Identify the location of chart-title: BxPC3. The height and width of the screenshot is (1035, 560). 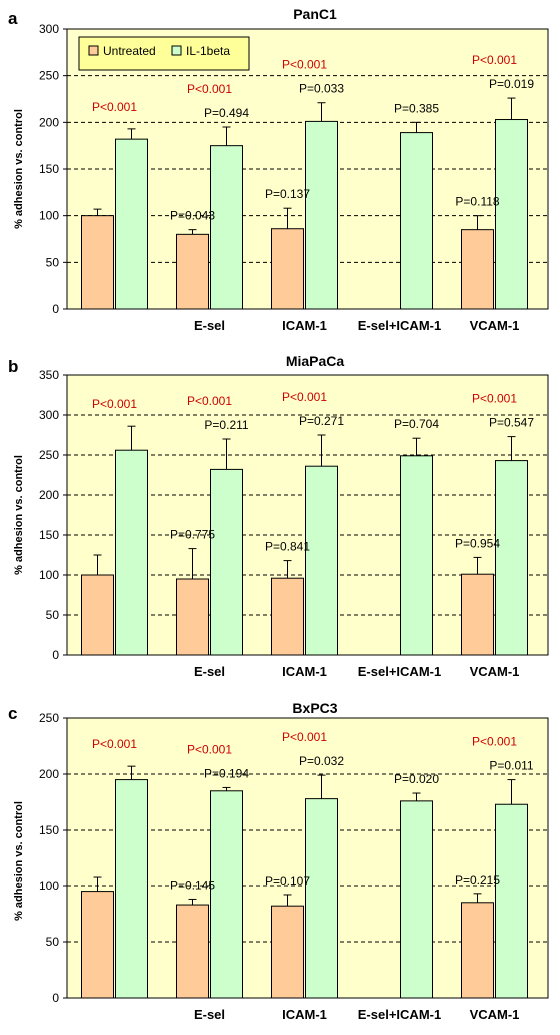
(314, 708).